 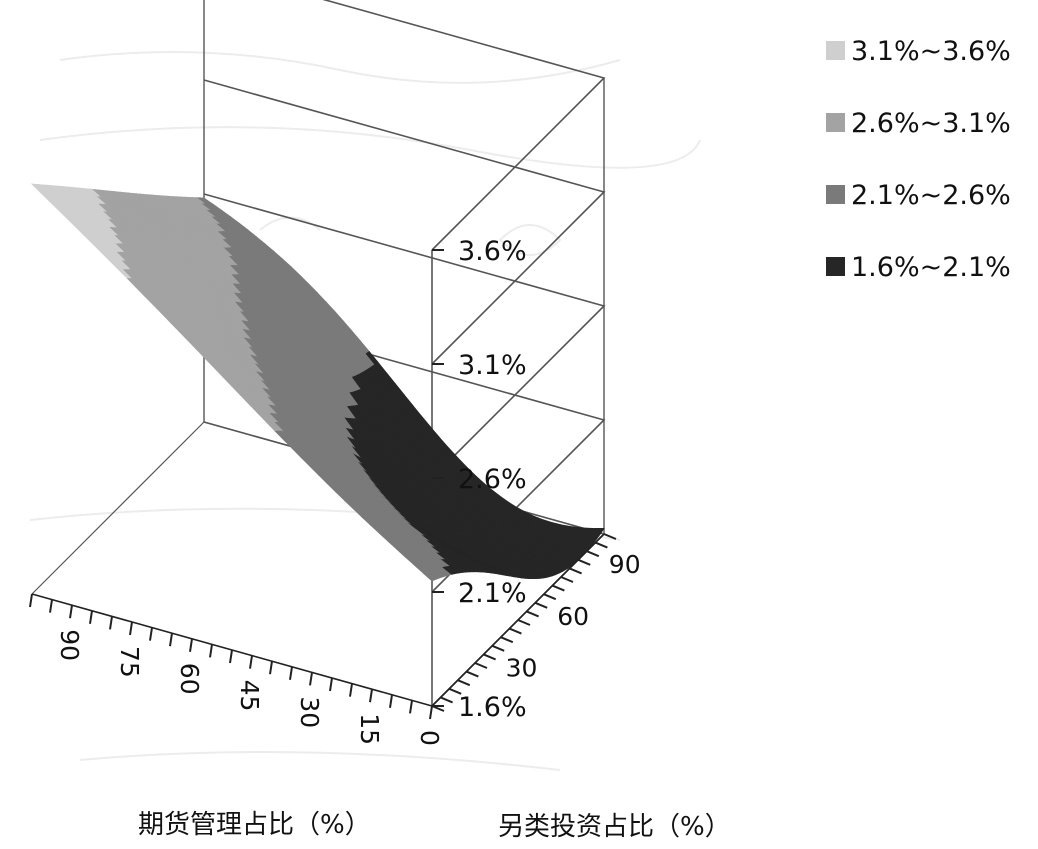 What do you see at coordinates (931, 123) in the screenshot?
I see `legend-label: 2.6%~3.1%` at bounding box center [931, 123].